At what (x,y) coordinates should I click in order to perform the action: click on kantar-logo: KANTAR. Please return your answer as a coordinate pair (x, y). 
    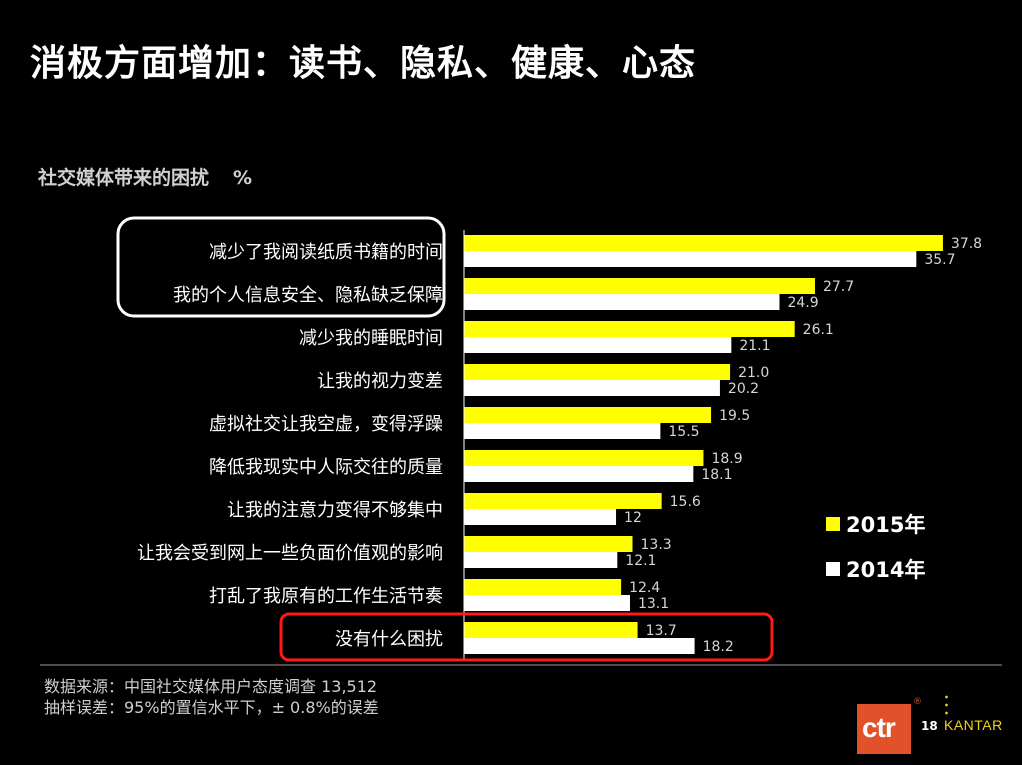
    Looking at the image, I should click on (973, 725).